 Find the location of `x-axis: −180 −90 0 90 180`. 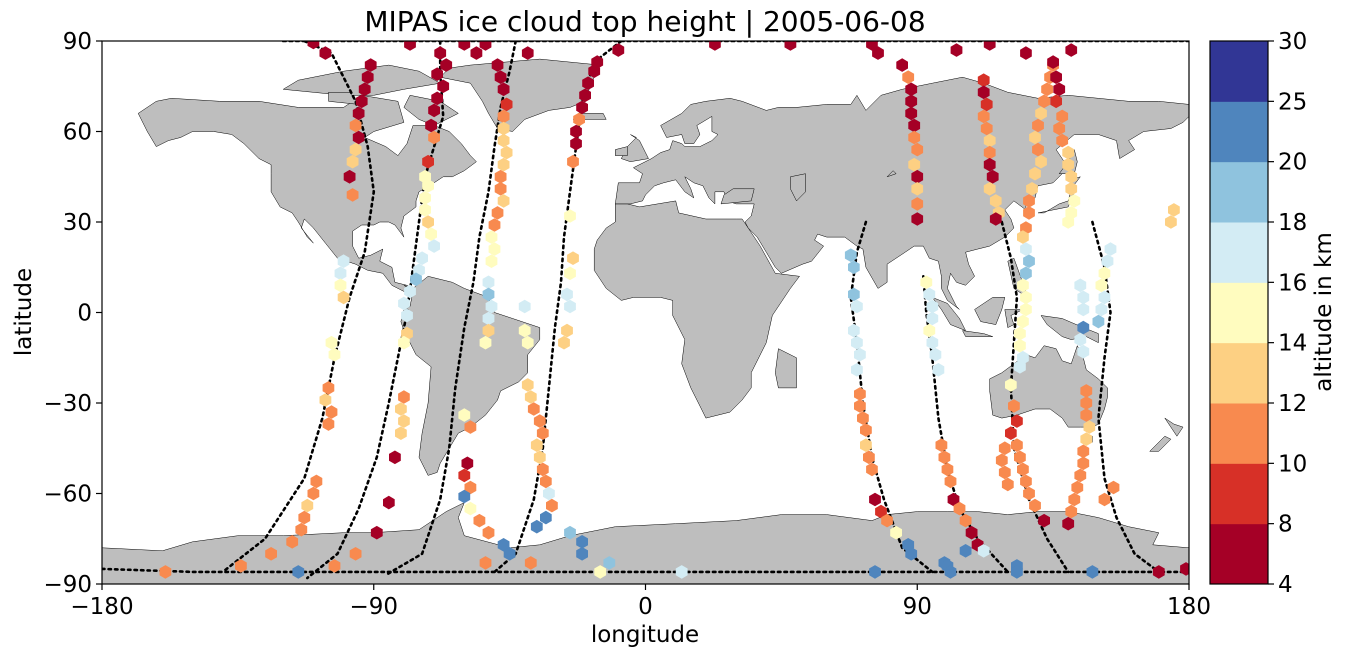

x-axis: −180 −90 0 90 180 is located at coordinates (640, 602).